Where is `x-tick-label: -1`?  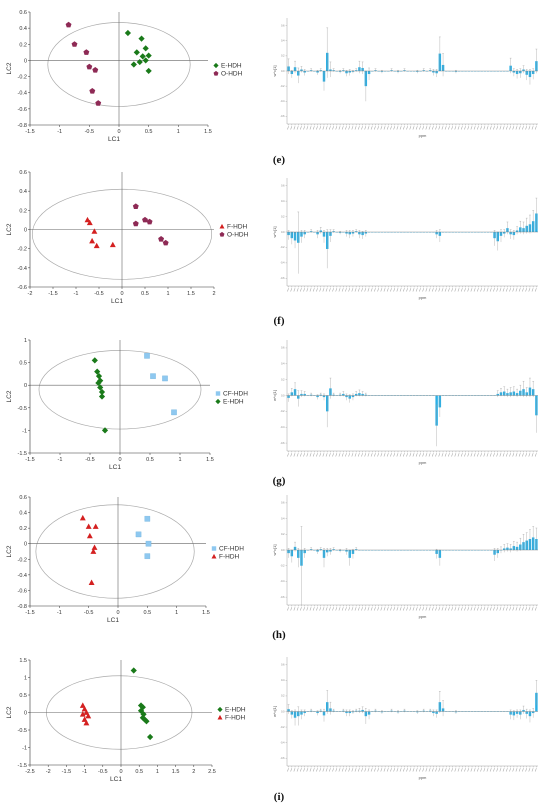
x-tick-label: -1 is located at coordinates (59, 613).